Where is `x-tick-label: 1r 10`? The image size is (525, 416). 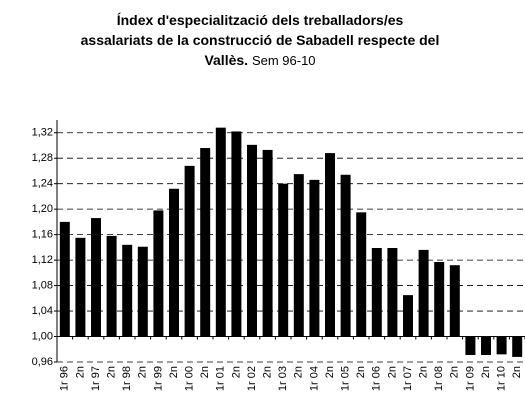
x-tick-label: 1r 10 is located at coordinates (502, 378).